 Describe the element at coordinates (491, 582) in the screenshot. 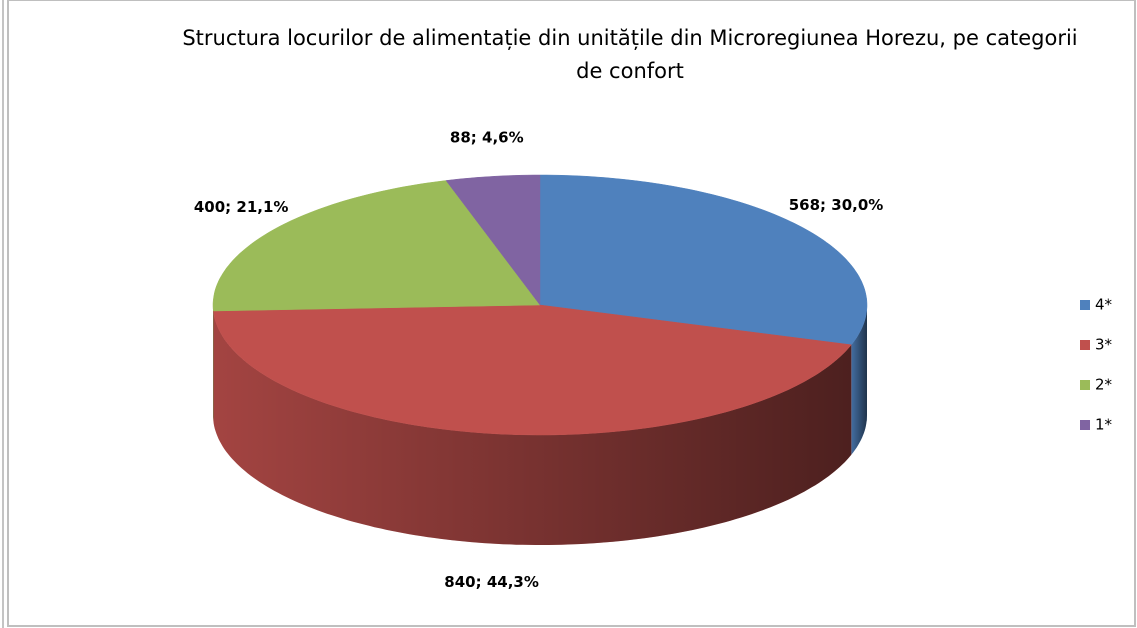

I see `data-label: 840; 44,3%` at that location.